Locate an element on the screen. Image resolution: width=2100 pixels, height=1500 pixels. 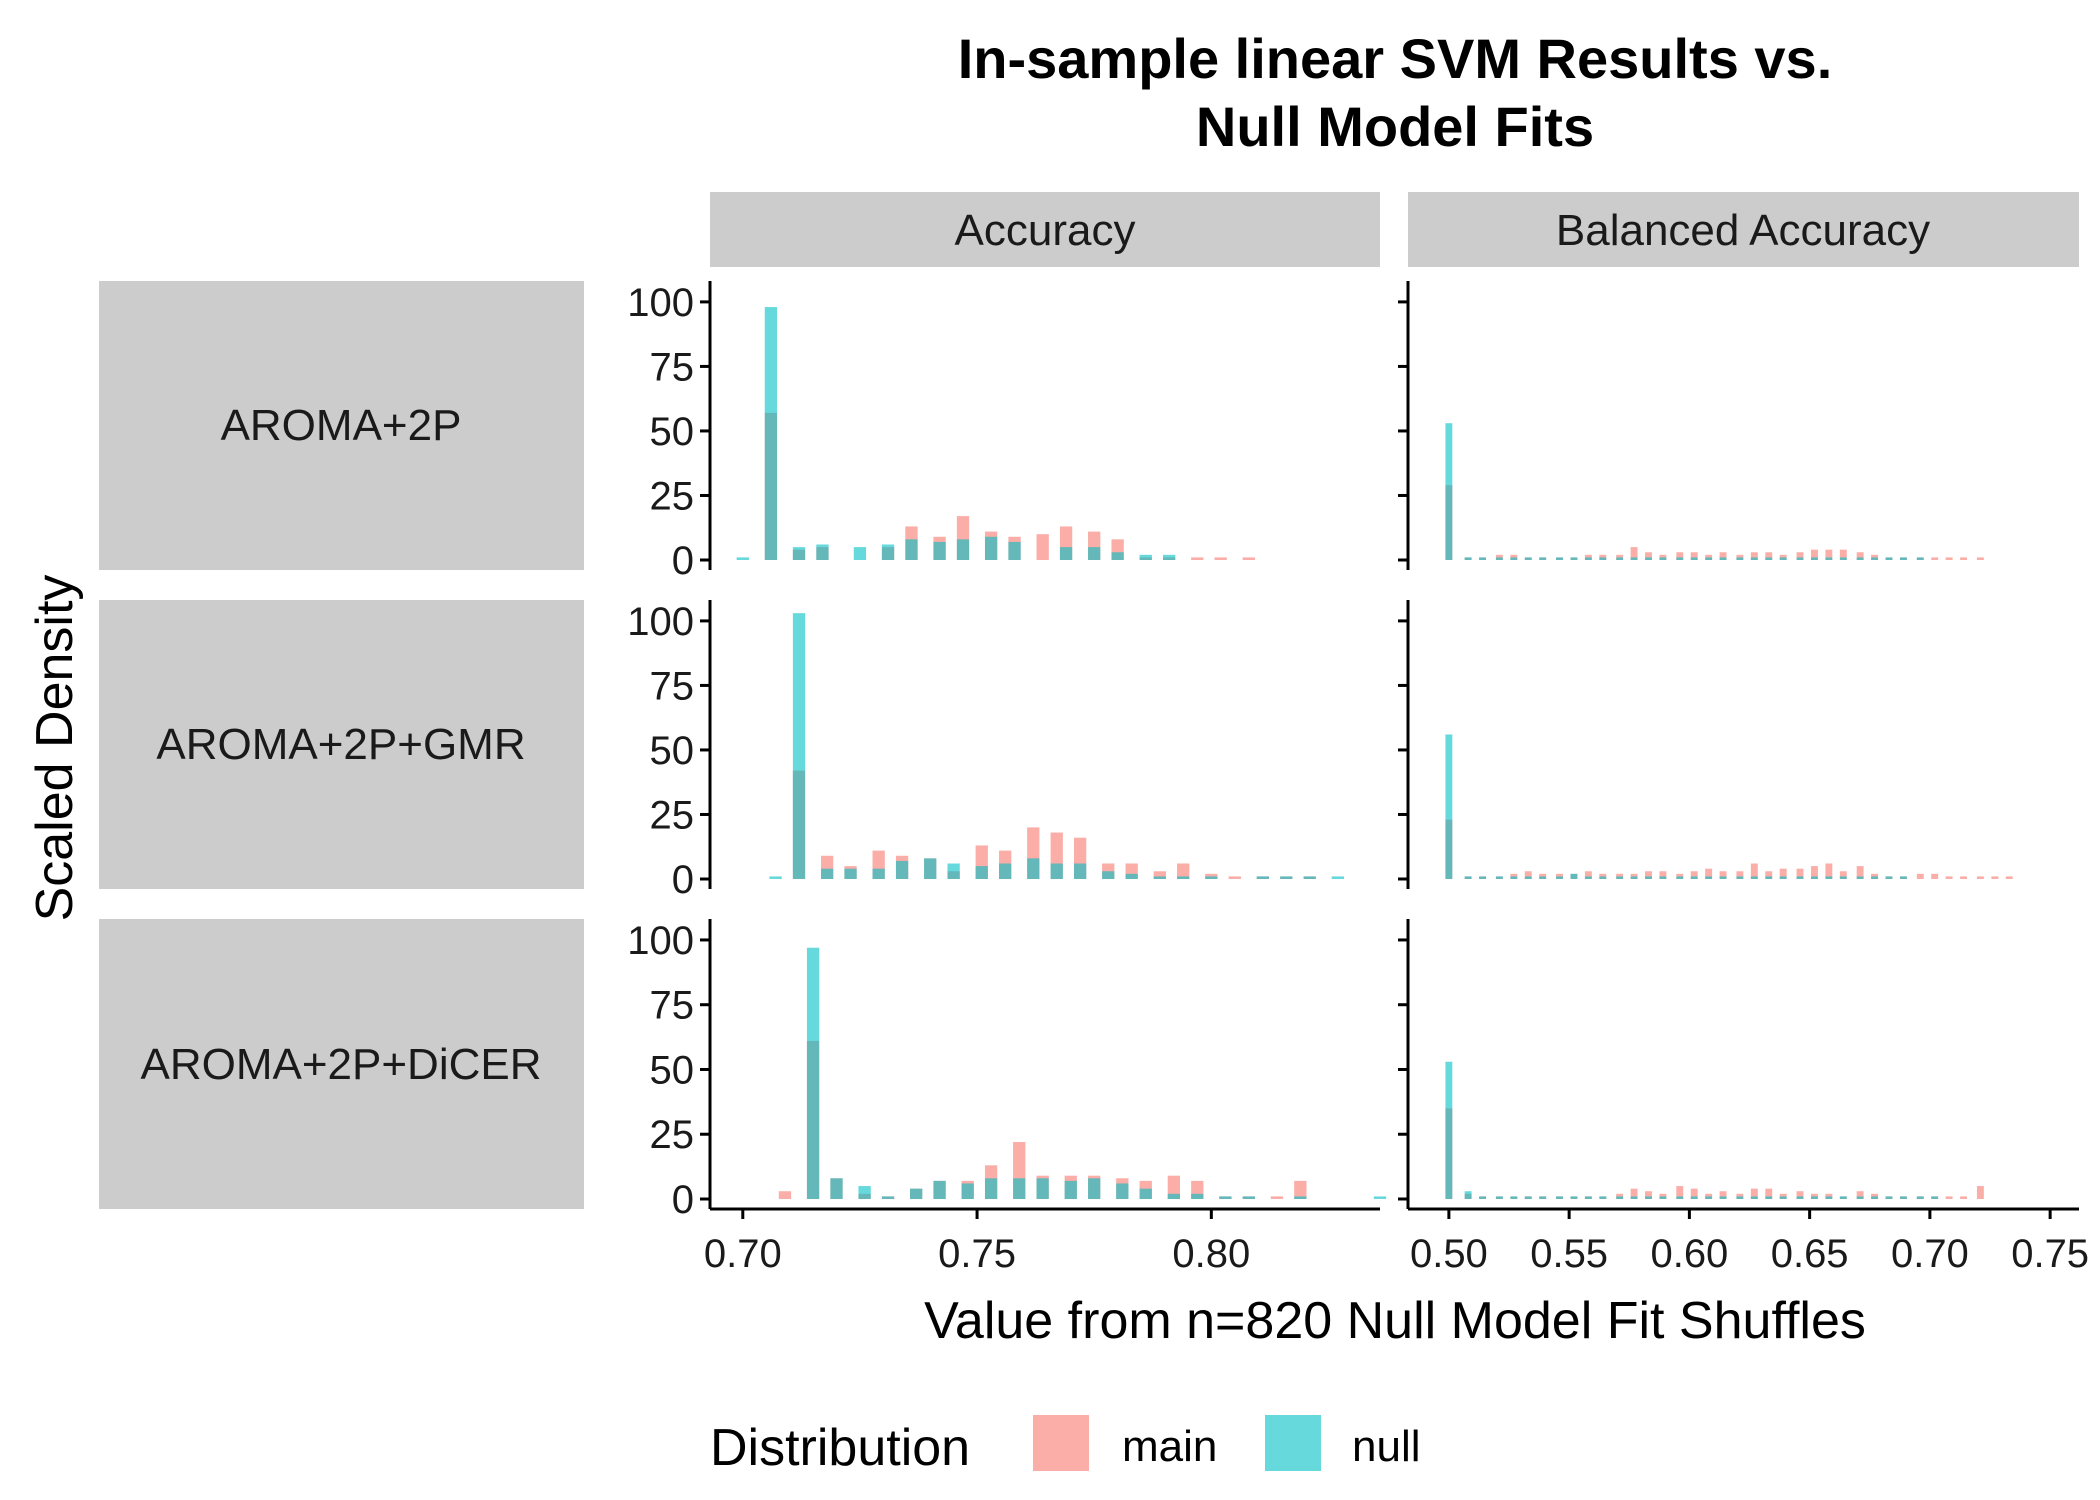
y-tick-label-aroma-2p-gmr-accuracy-0: 0 is located at coordinates (683, 880).